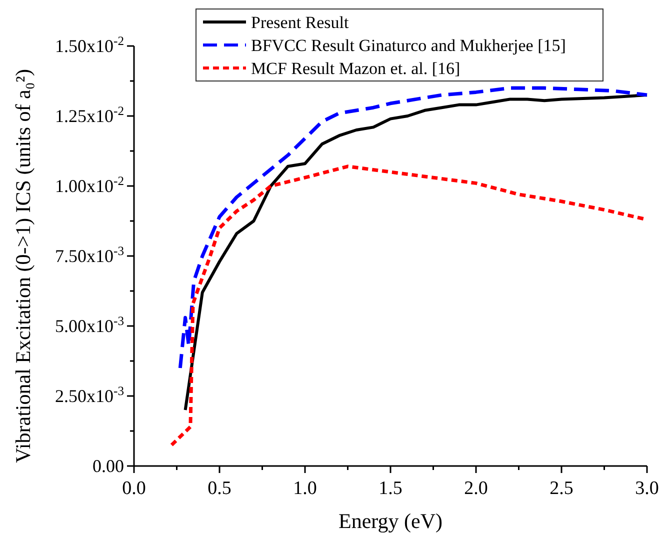 This screenshot has width=664, height=536. I want to click on y-axis-title: Vibrational Excitation (0->1) ICS (units of a₀²), so click(23, 266).